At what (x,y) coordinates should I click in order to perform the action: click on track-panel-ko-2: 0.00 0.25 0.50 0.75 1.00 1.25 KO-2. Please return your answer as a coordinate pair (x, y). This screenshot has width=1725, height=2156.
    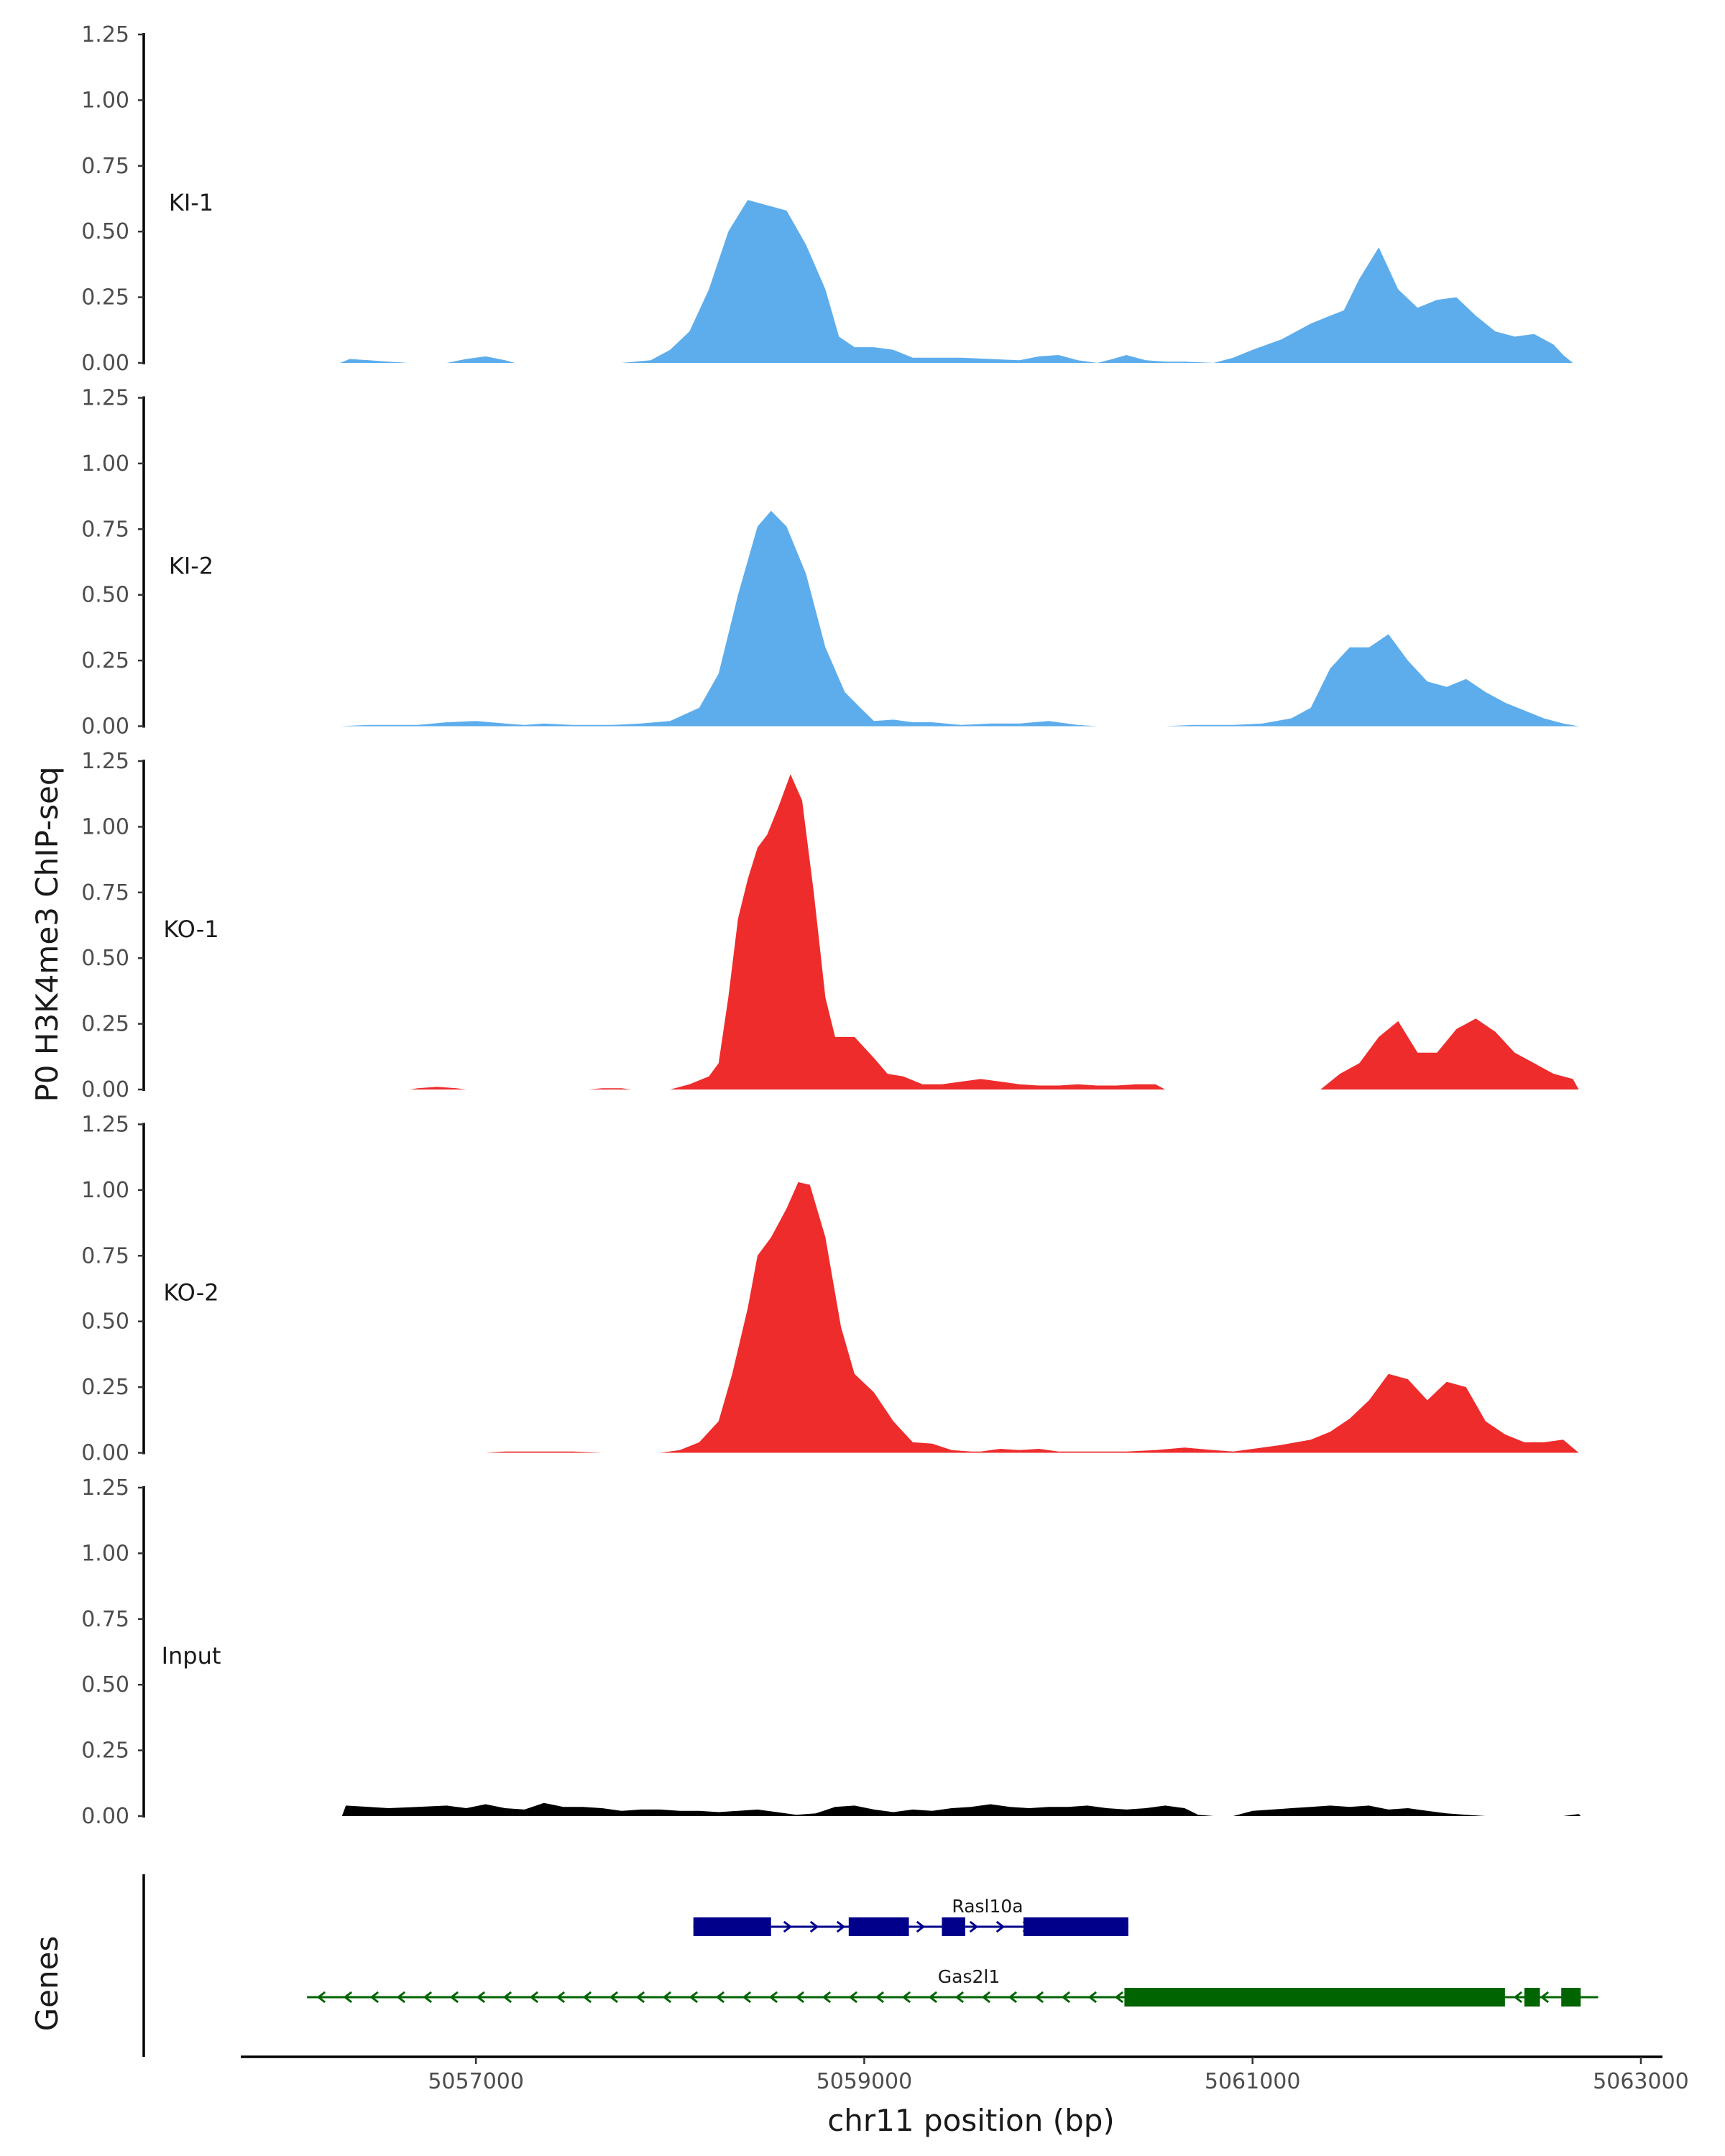
    Looking at the image, I should click on (830, 1289).